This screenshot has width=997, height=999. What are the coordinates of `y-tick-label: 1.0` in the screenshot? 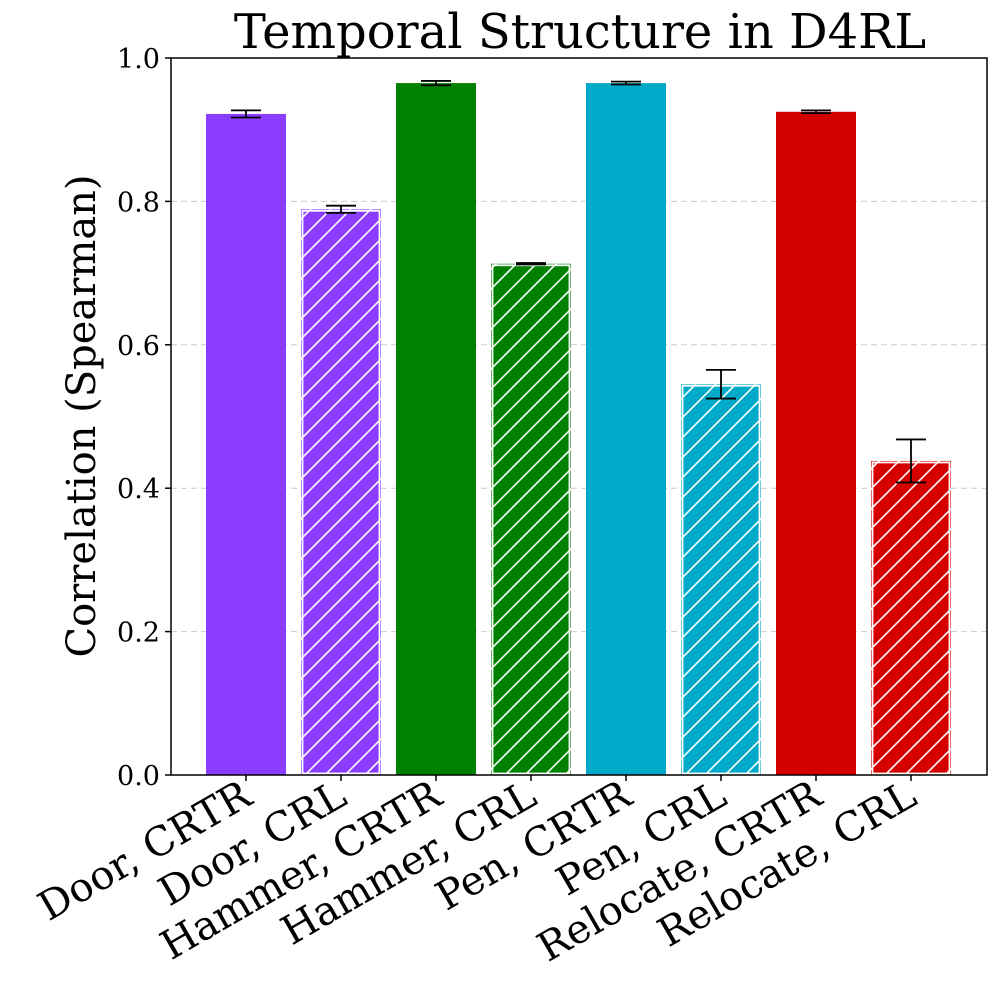 It's located at (138, 59).